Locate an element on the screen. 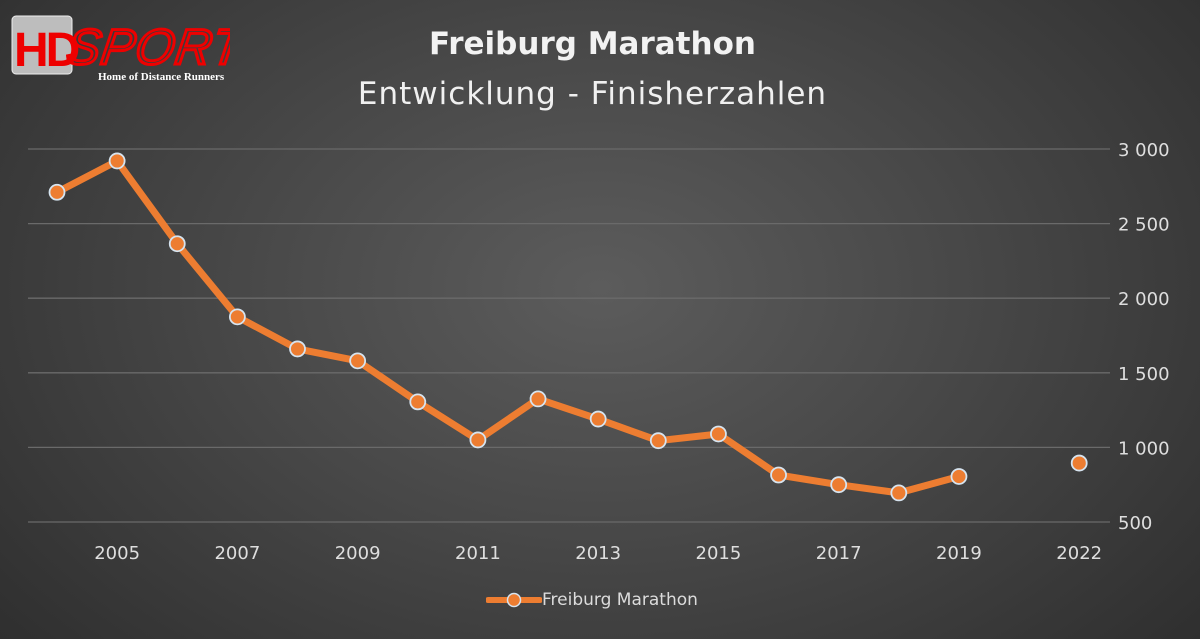 This screenshot has height=639, width=1200. data-point-2022 is located at coordinates (1079, 463).